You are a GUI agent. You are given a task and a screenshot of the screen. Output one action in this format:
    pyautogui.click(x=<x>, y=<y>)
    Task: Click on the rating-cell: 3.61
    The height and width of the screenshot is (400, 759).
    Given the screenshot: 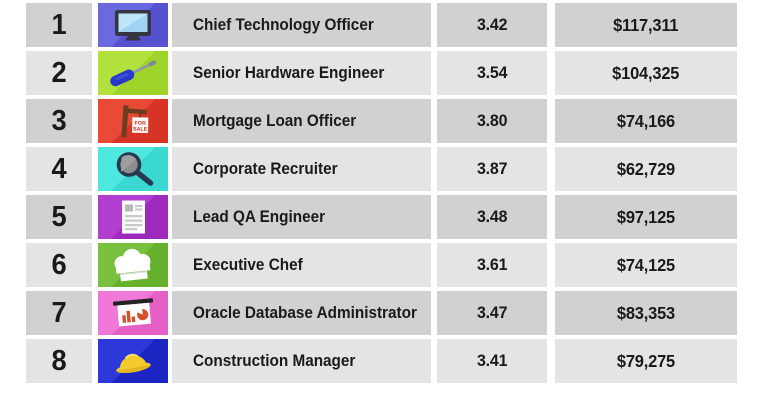 What is the action you would take?
    pyautogui.click(x=492, y=265)
    